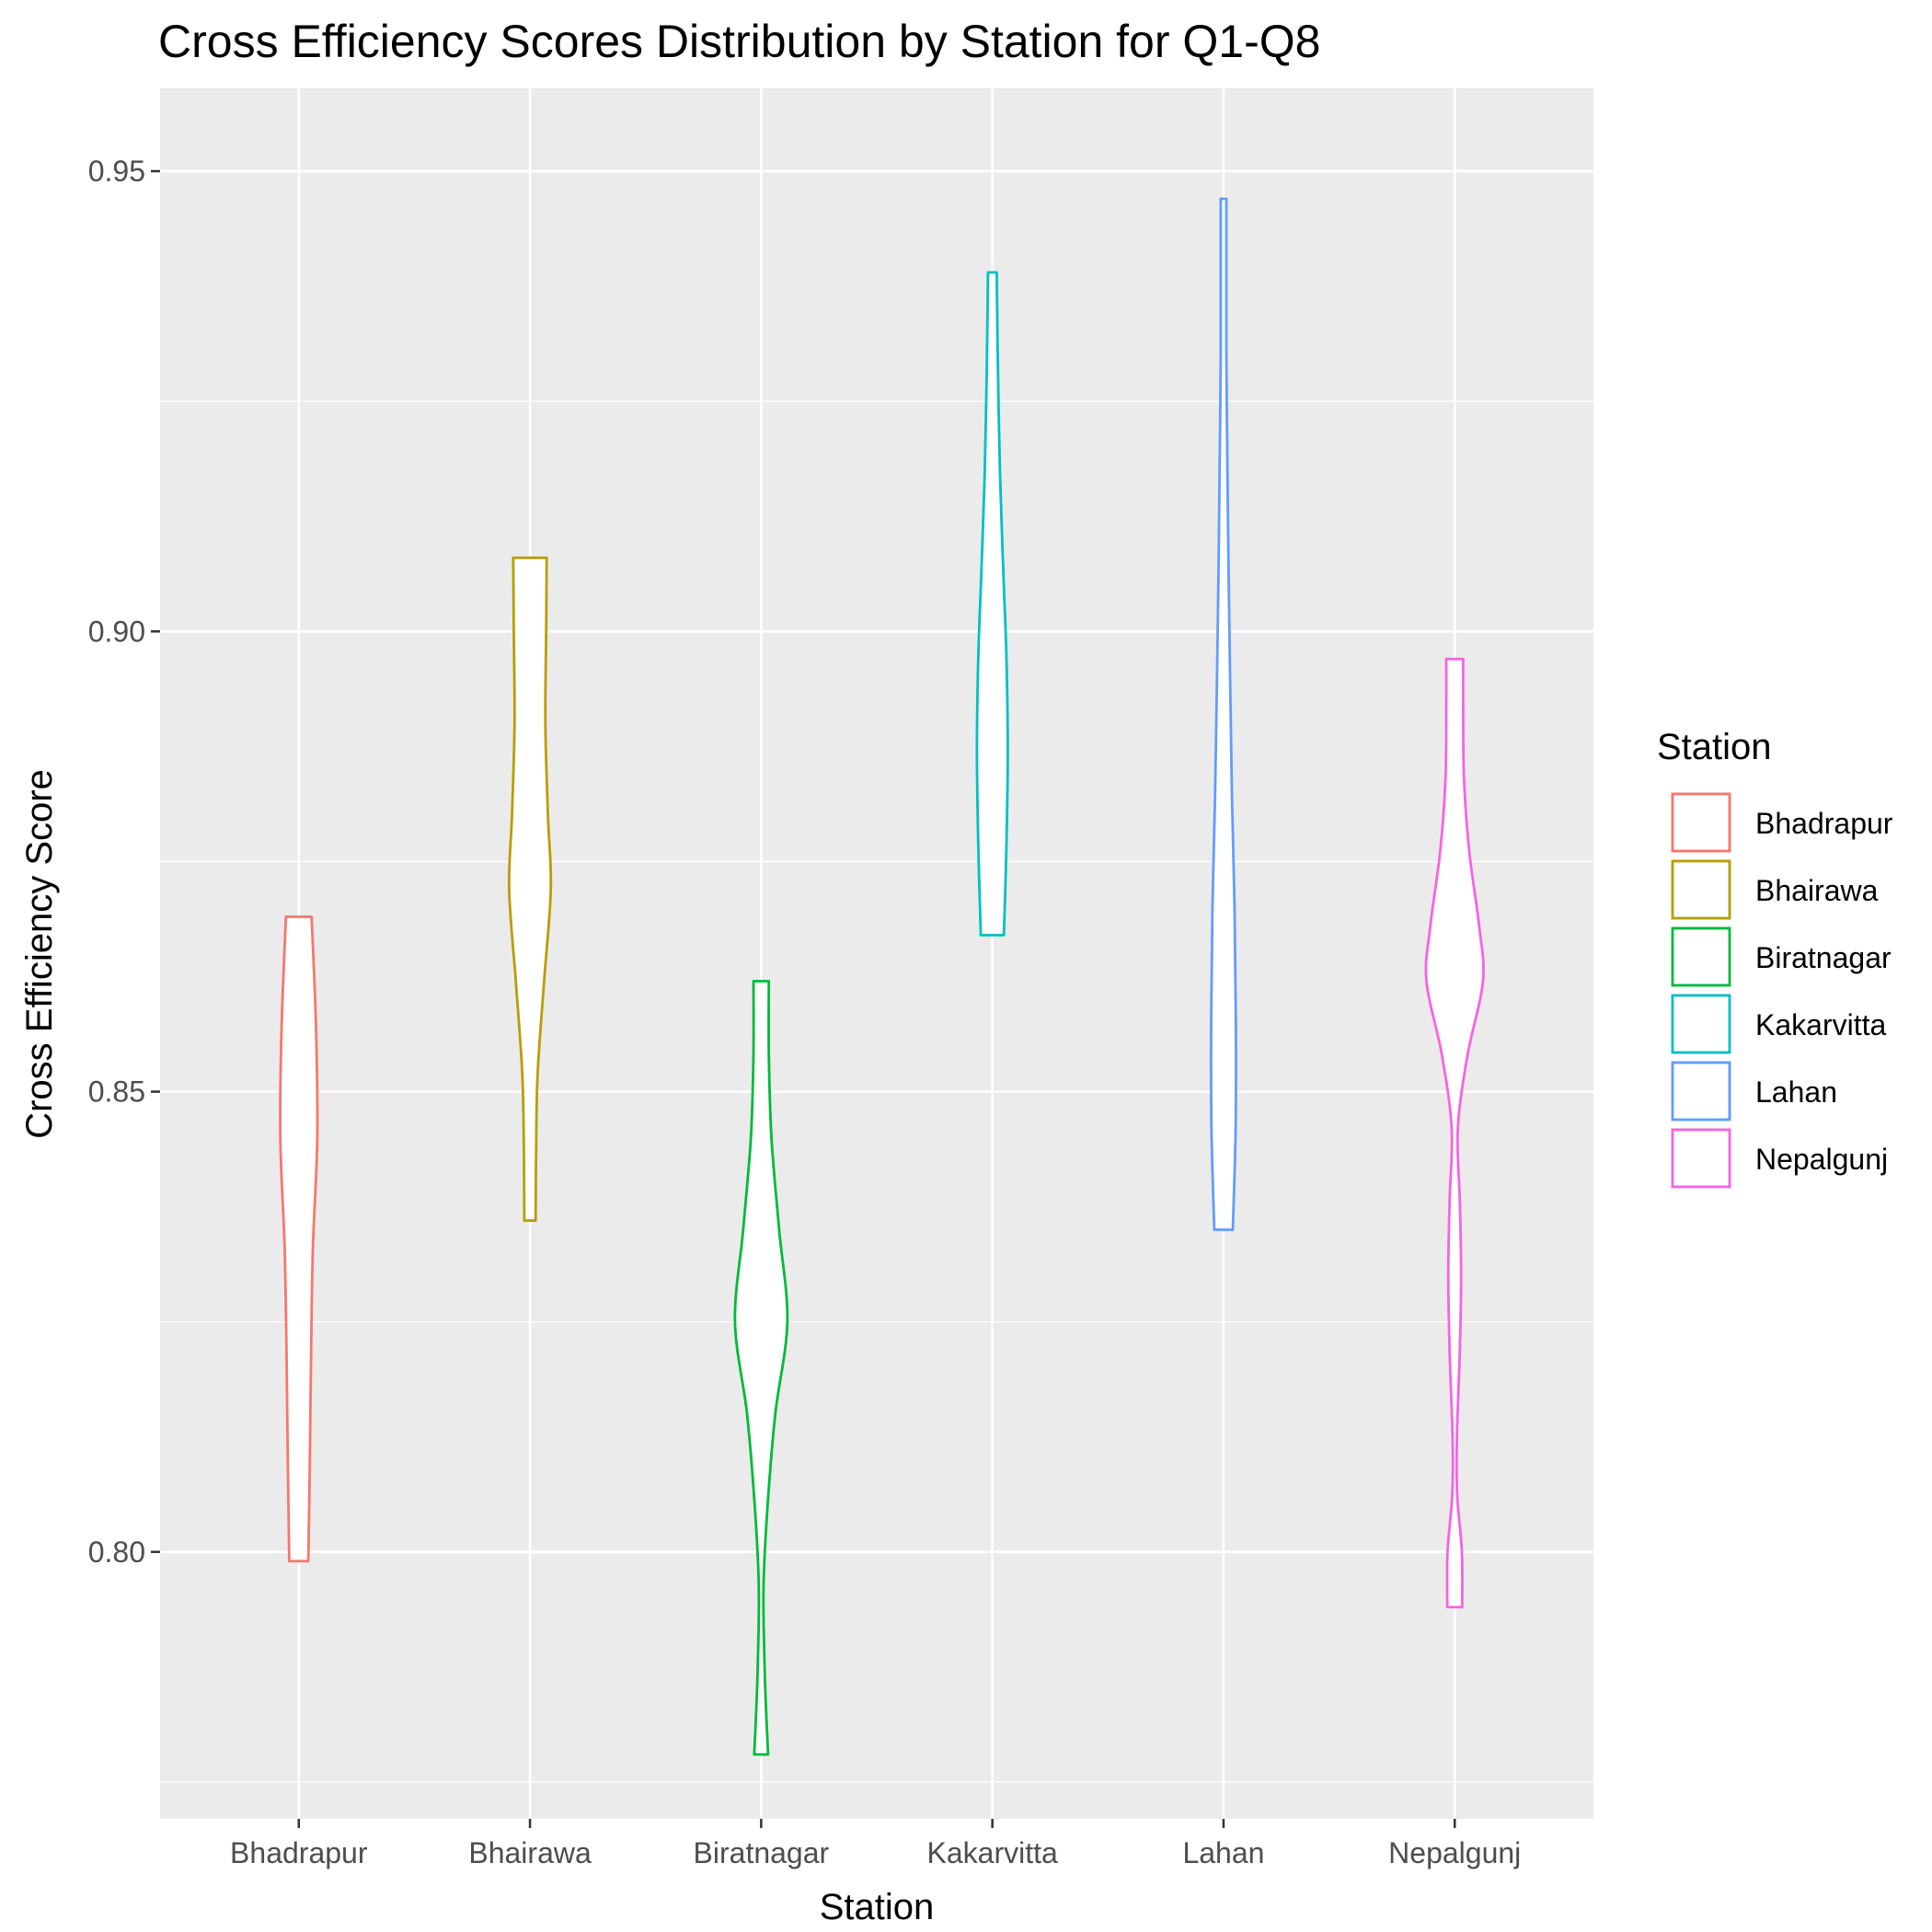 The width and height of the screenshot is (1932, 1932). Describe the element at coordinates (530, 1852) in the screenshot. I see `x-tick-label: Bhairawa` at that location.